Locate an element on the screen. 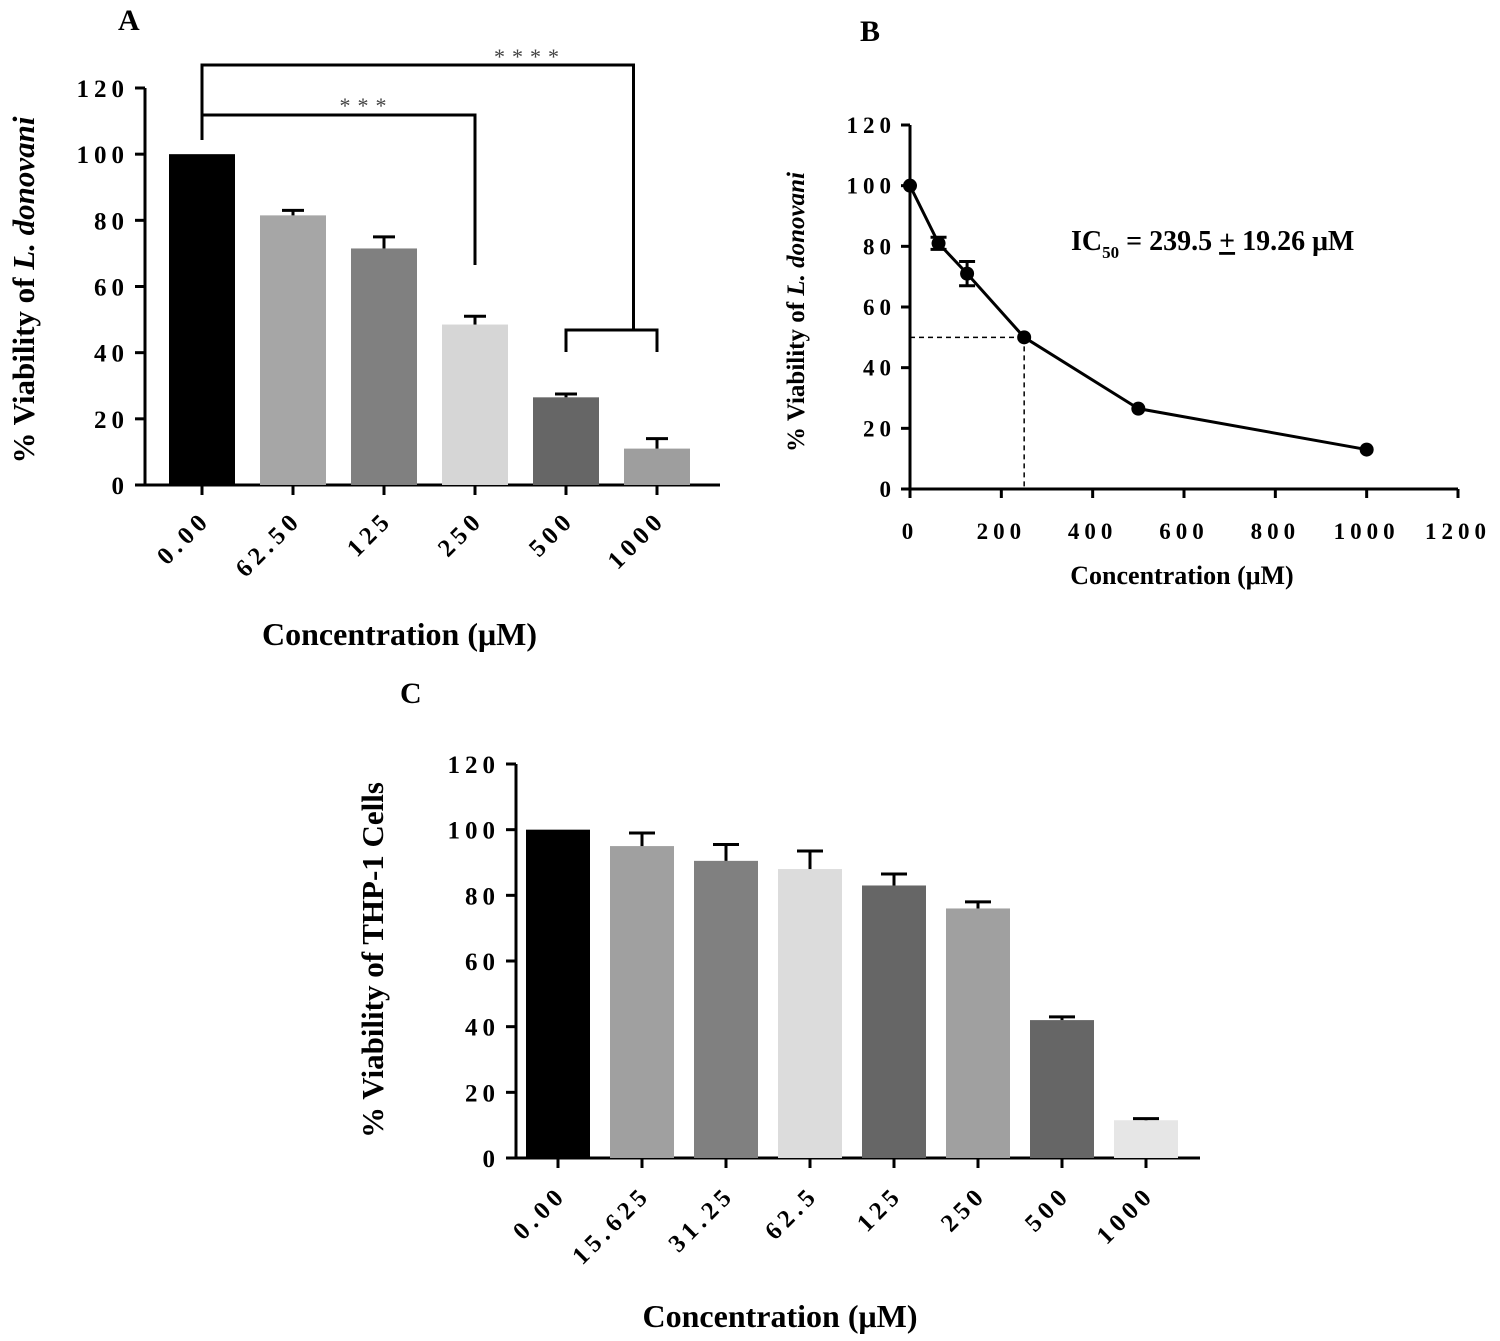 Image resolution: width=1500 pixels, height=1341 pixels. ic50-annotation-tail: 19.26 μM is located at coordinates (1294, 241).